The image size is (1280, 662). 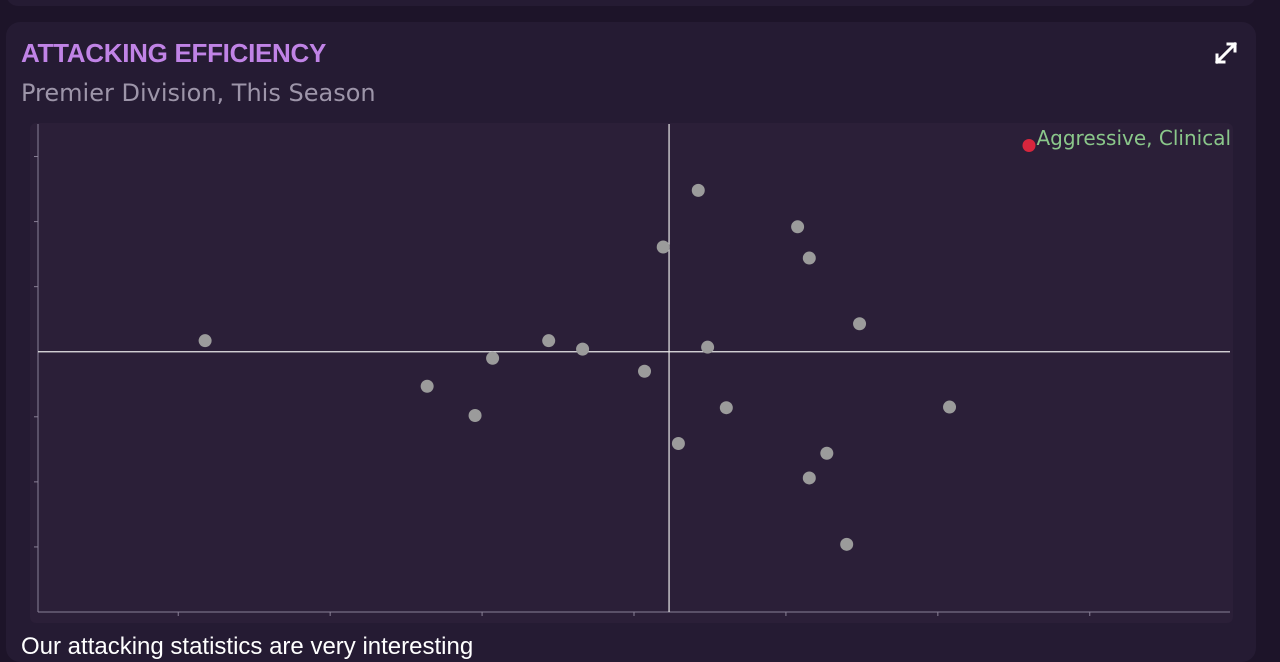 I want to click on previous-card, so click(x=631, y=3).